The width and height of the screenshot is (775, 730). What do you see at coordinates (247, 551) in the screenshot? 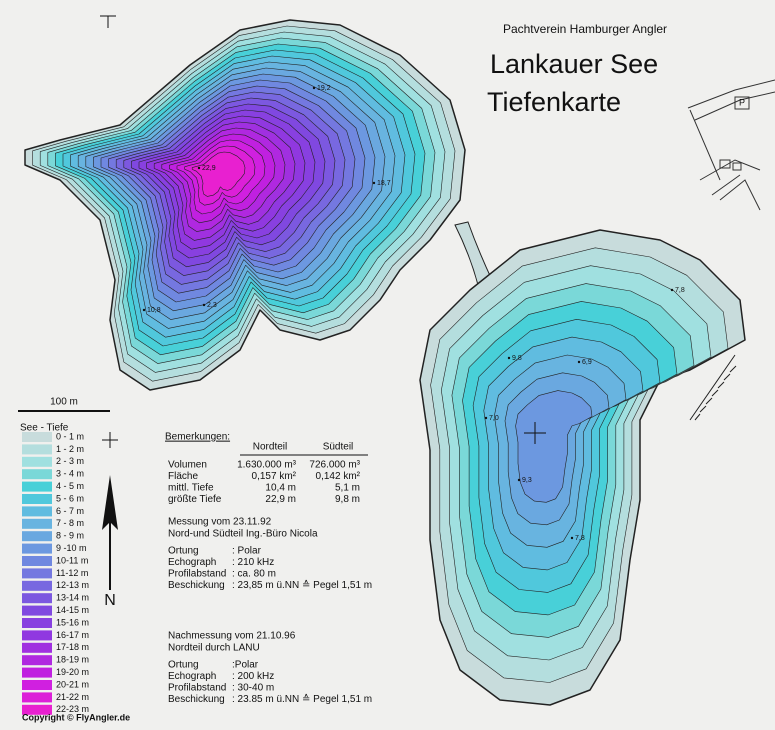
I see `survey-value: : Polar` at bounding box center [247, 551].